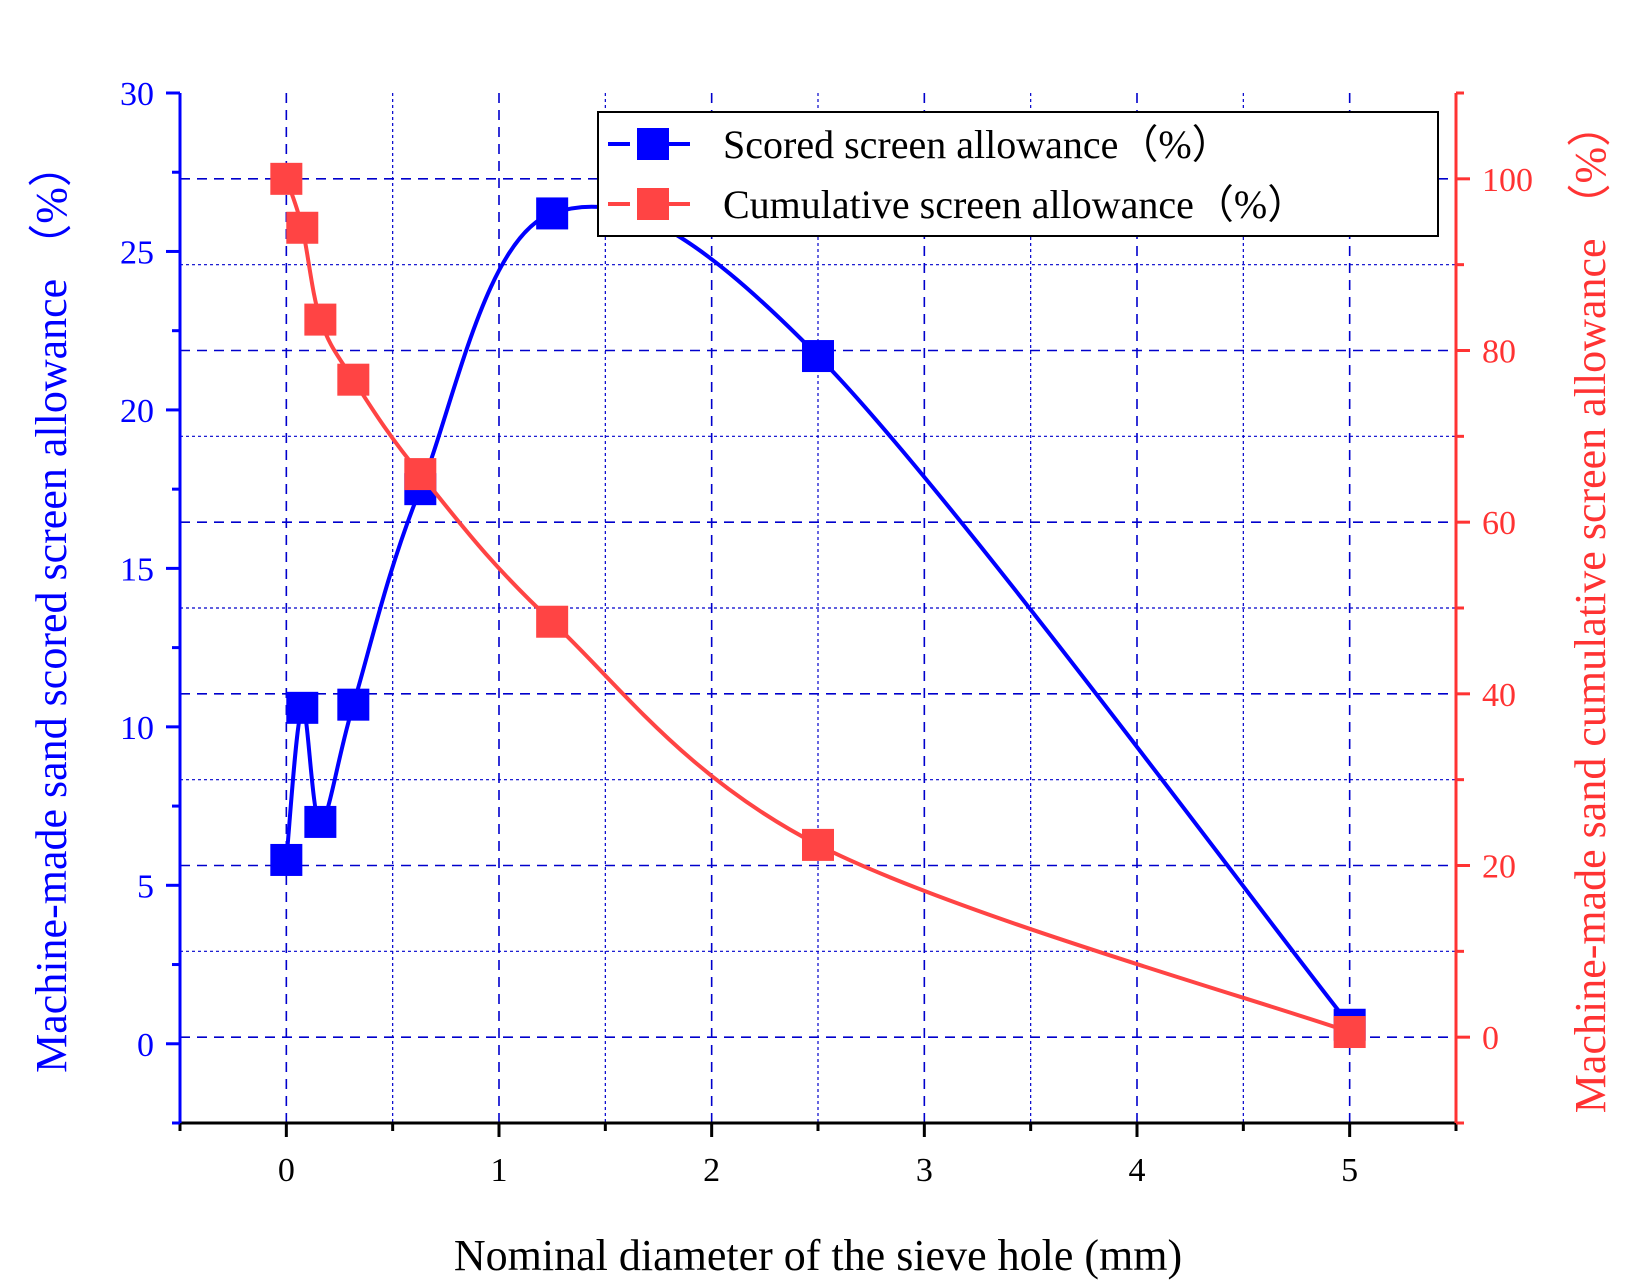 This screenshot has width=1637, height=1288. I want to click on legend-label-2: Cumulative screen allowance（%）, so click(1015, 204).